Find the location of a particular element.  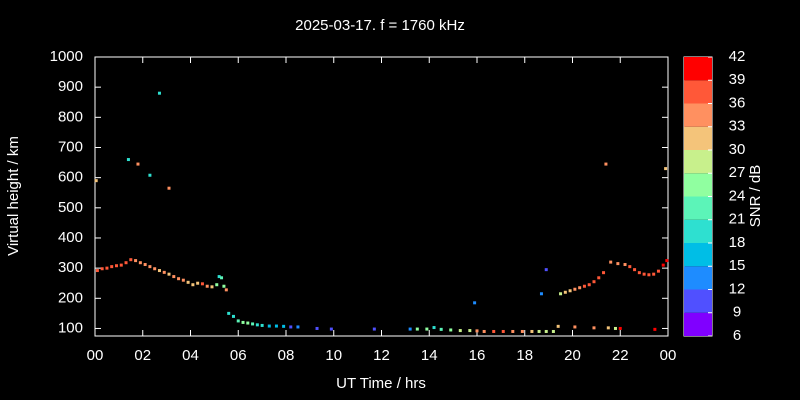

colorbar-label: SNR / dB is located at coordinates (755, 196).